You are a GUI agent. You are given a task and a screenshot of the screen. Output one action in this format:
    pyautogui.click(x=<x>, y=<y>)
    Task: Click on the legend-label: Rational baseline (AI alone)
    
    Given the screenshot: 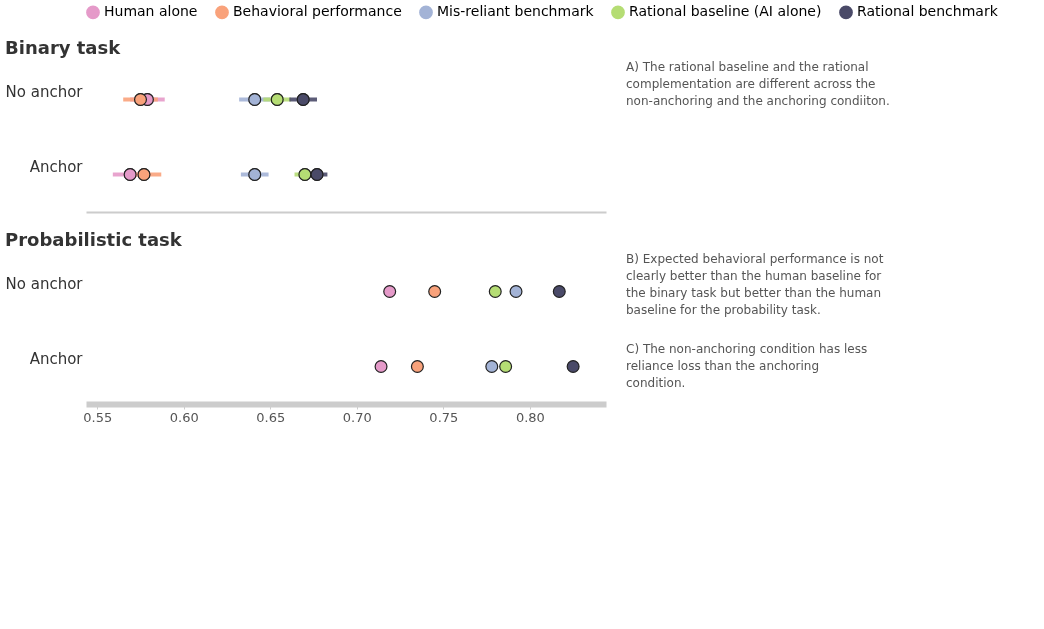 What is the action you would take?
    pyautogui.click(x=725, y=11)
    